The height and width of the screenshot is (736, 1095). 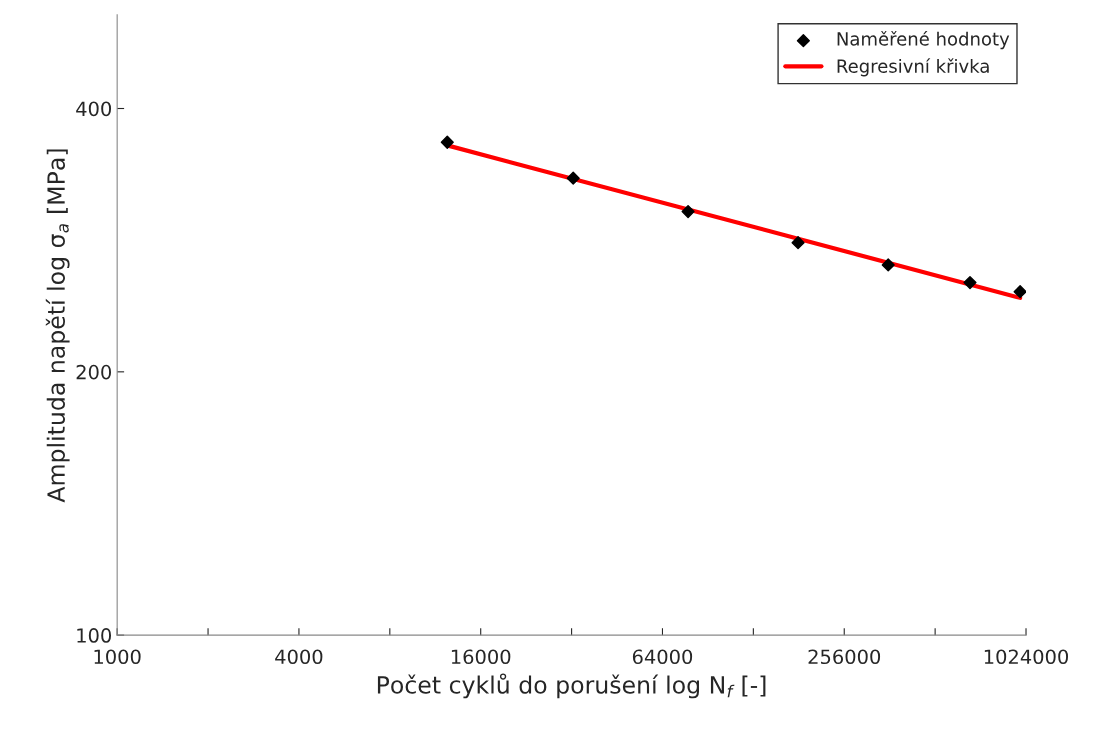 What do you see at coordinates (299, 657) in the screenshot?
I see `x-tick-label: 4000` at bounding box center [299, 657].